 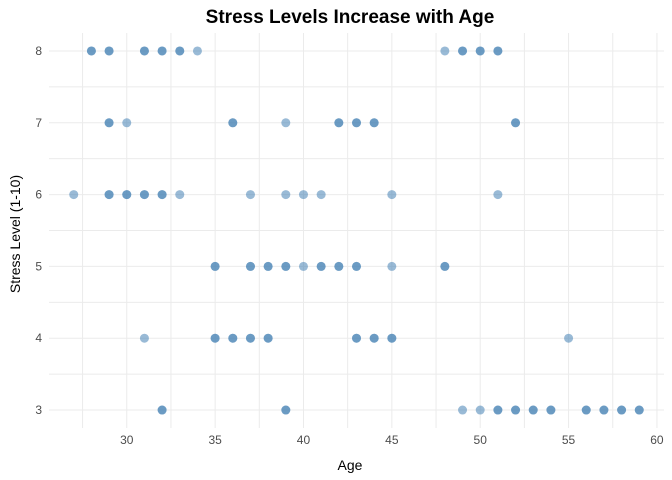 What do you see at coordinates (38, 338) in the screenshot?
I see `y-tick-label: 4` at bounding box center [38, 338].